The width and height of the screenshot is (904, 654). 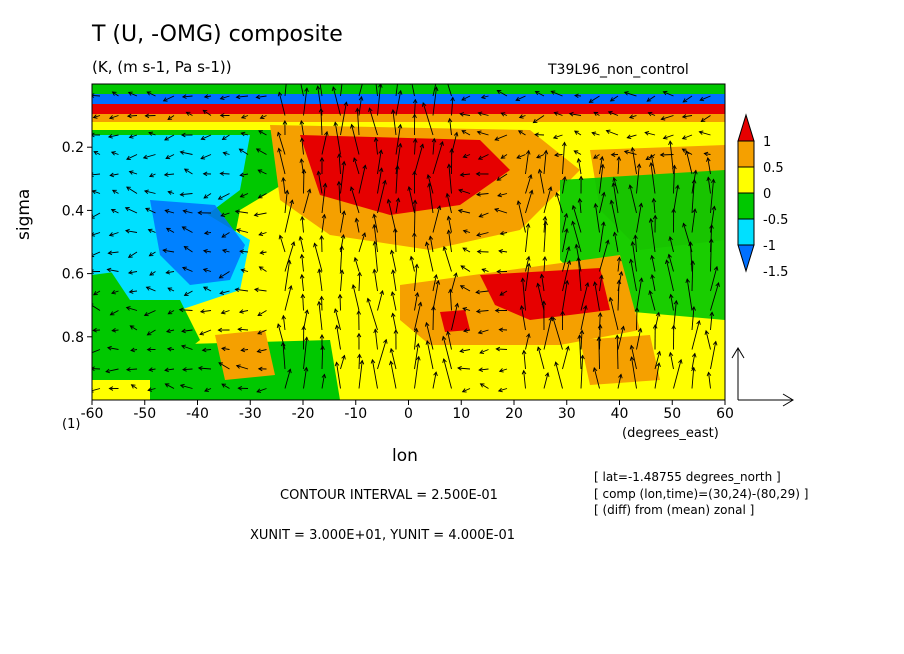 What do you see at coordinates (746, 232) in the screenshot?
I see `colorbar-segment` at bounding box center [746, 232].